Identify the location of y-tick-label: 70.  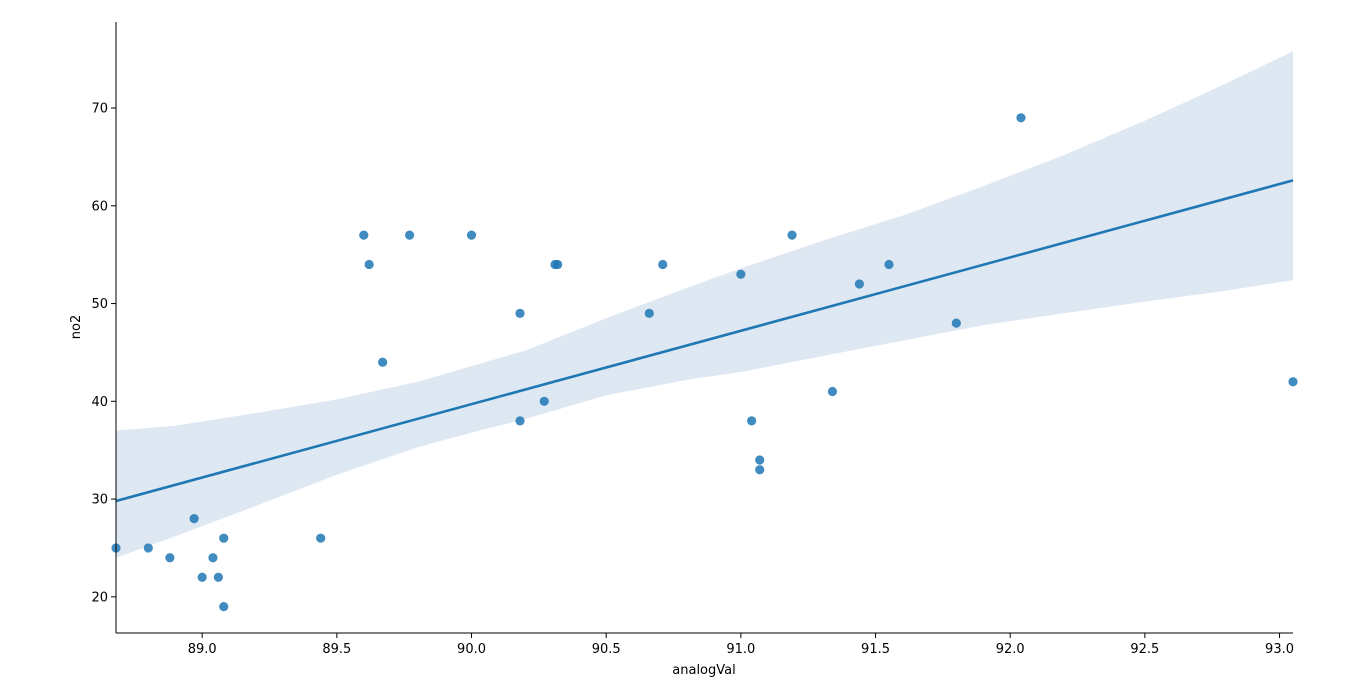
(99, 109).